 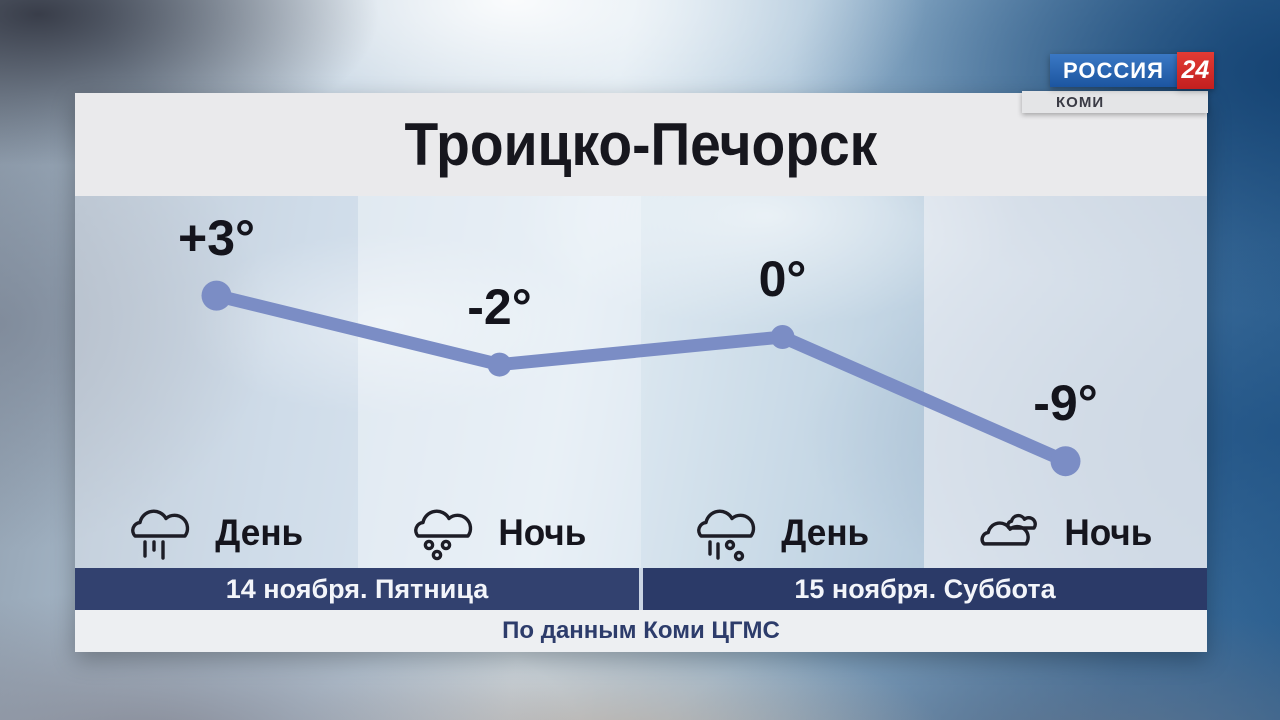 What do you see at coordinates (443, 535) in the screenshot?
I see `snow-icon` at bounding box center [443, 535].